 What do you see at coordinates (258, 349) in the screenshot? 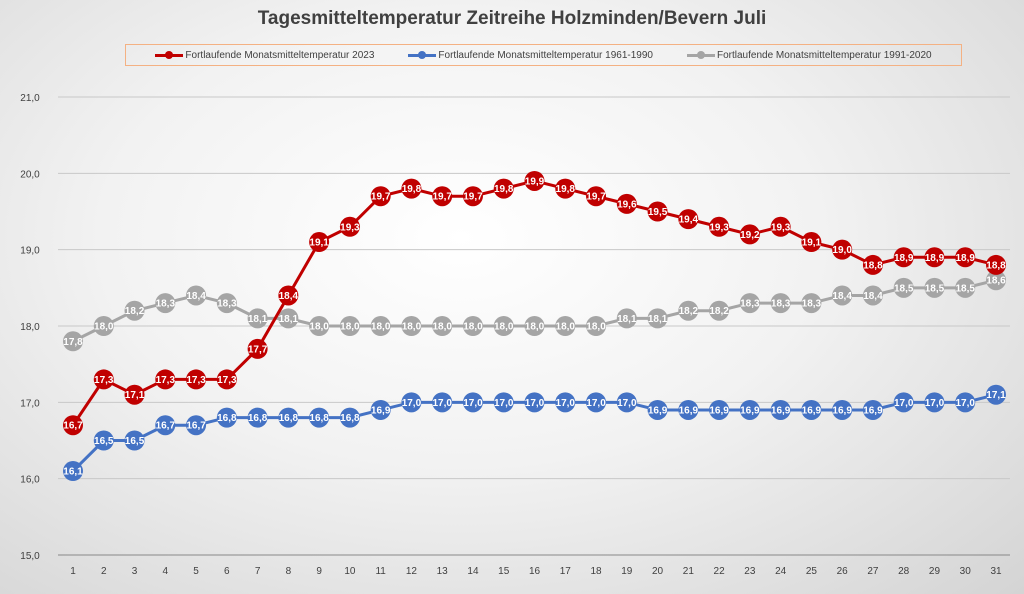
I see `data-label: 17,7` at bounding box center [258, 349].